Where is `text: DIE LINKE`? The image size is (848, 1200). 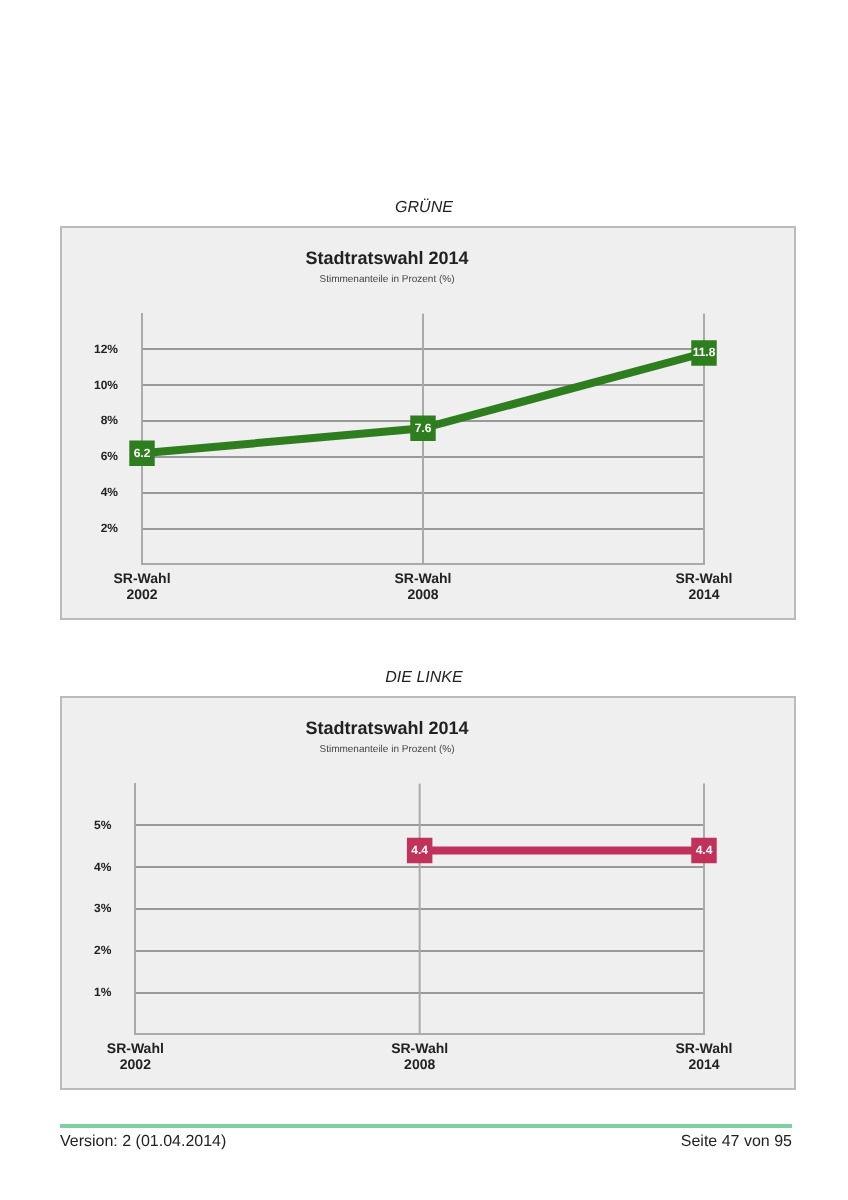
text: DIE LINKE is located at coordinates (424, 677).